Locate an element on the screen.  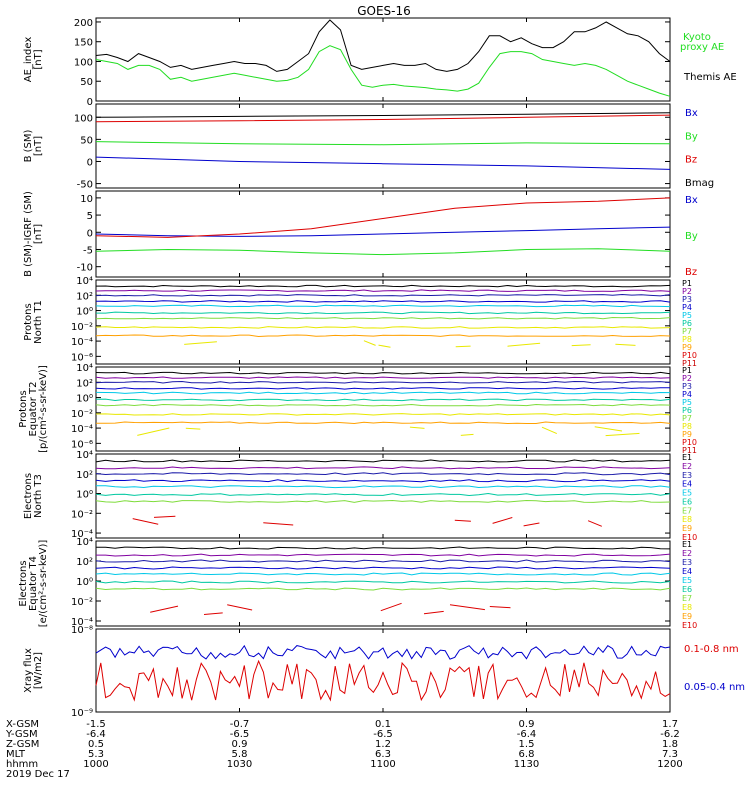
legend-xray-short: 0.05-0.4 nm is located at coordinates (714, 687).